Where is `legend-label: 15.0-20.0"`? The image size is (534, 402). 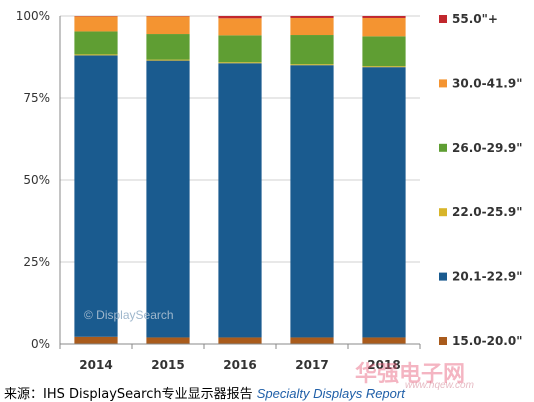
legend-label: 15.0-20.0" is located at coordinates (487, 341).